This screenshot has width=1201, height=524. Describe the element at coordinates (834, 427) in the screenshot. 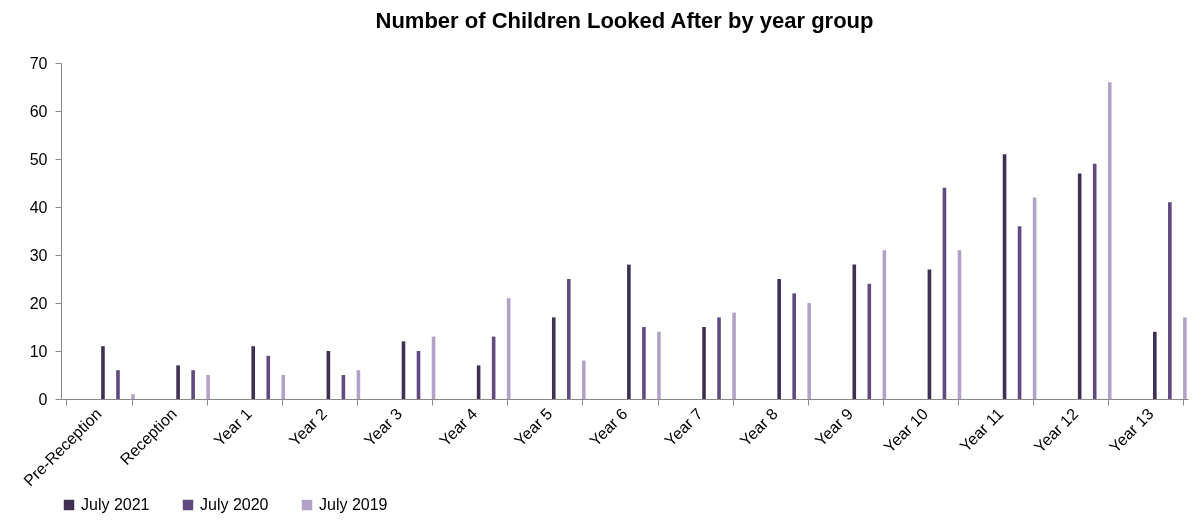

I see `x-tick-label: Year 9` at that location.